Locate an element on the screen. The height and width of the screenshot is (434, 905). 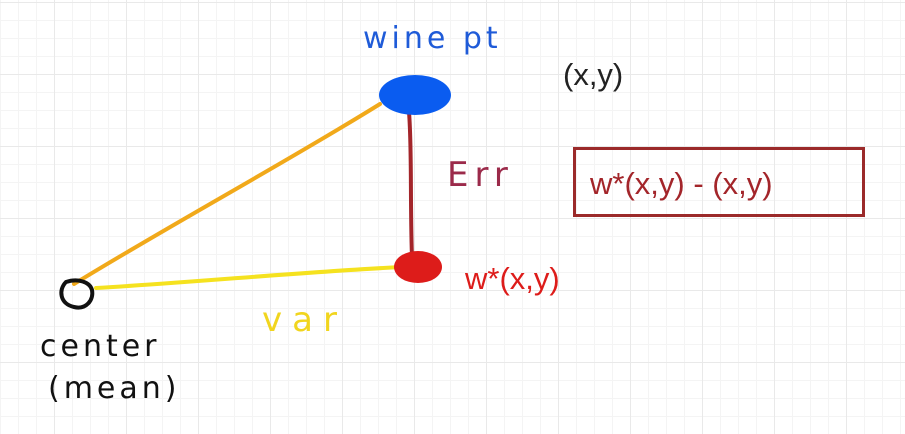
weighted-point-label: w*(x,y) is located at coordinates (512, 278).